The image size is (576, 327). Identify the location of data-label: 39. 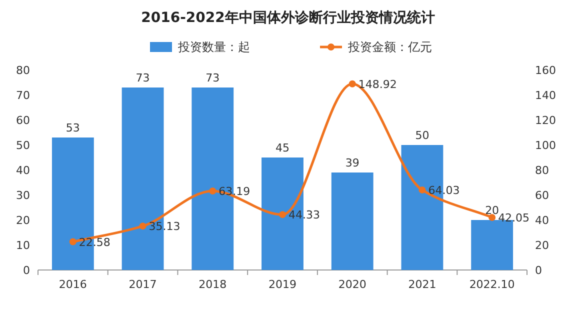
(352, 163).